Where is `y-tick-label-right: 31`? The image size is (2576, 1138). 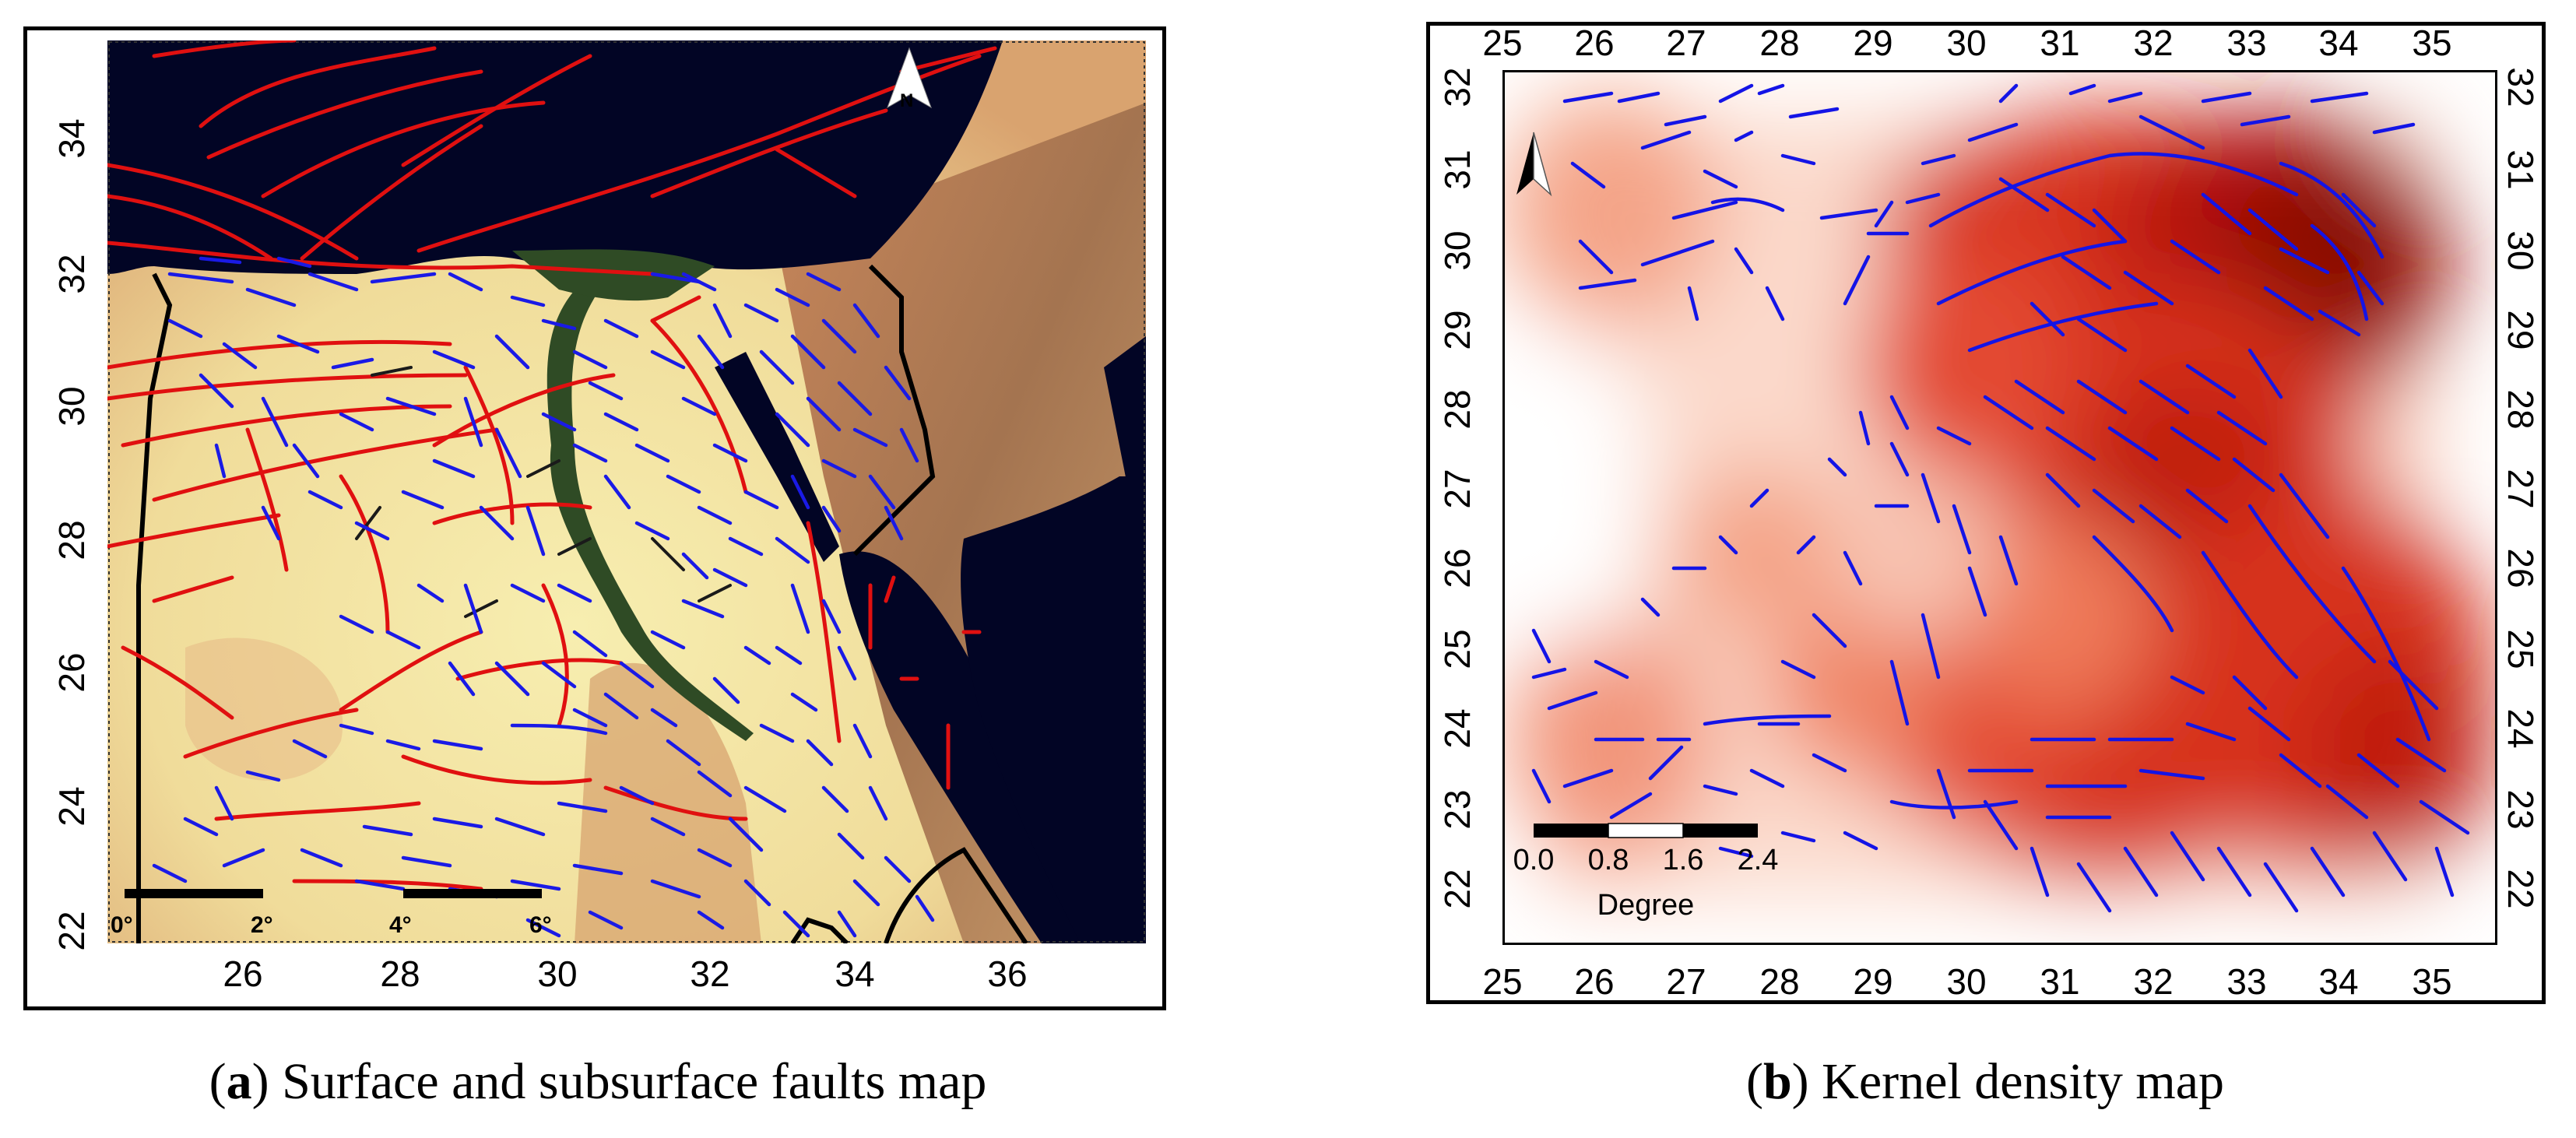
y-tick-label-right: 31 is located at coordinates (2520, 169).